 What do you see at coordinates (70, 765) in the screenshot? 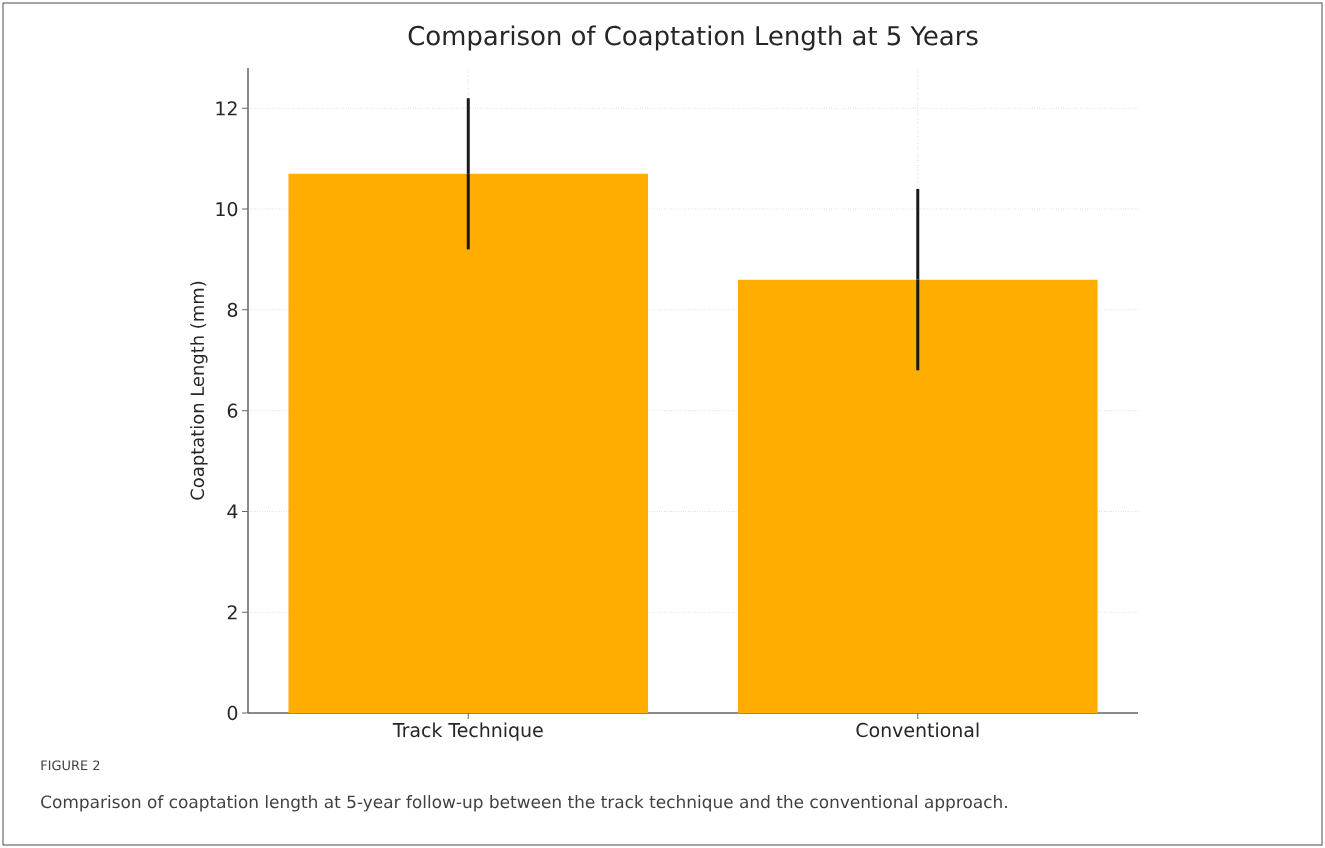
I see `caption: FIGURE 2` at bounding box center [70, 765].